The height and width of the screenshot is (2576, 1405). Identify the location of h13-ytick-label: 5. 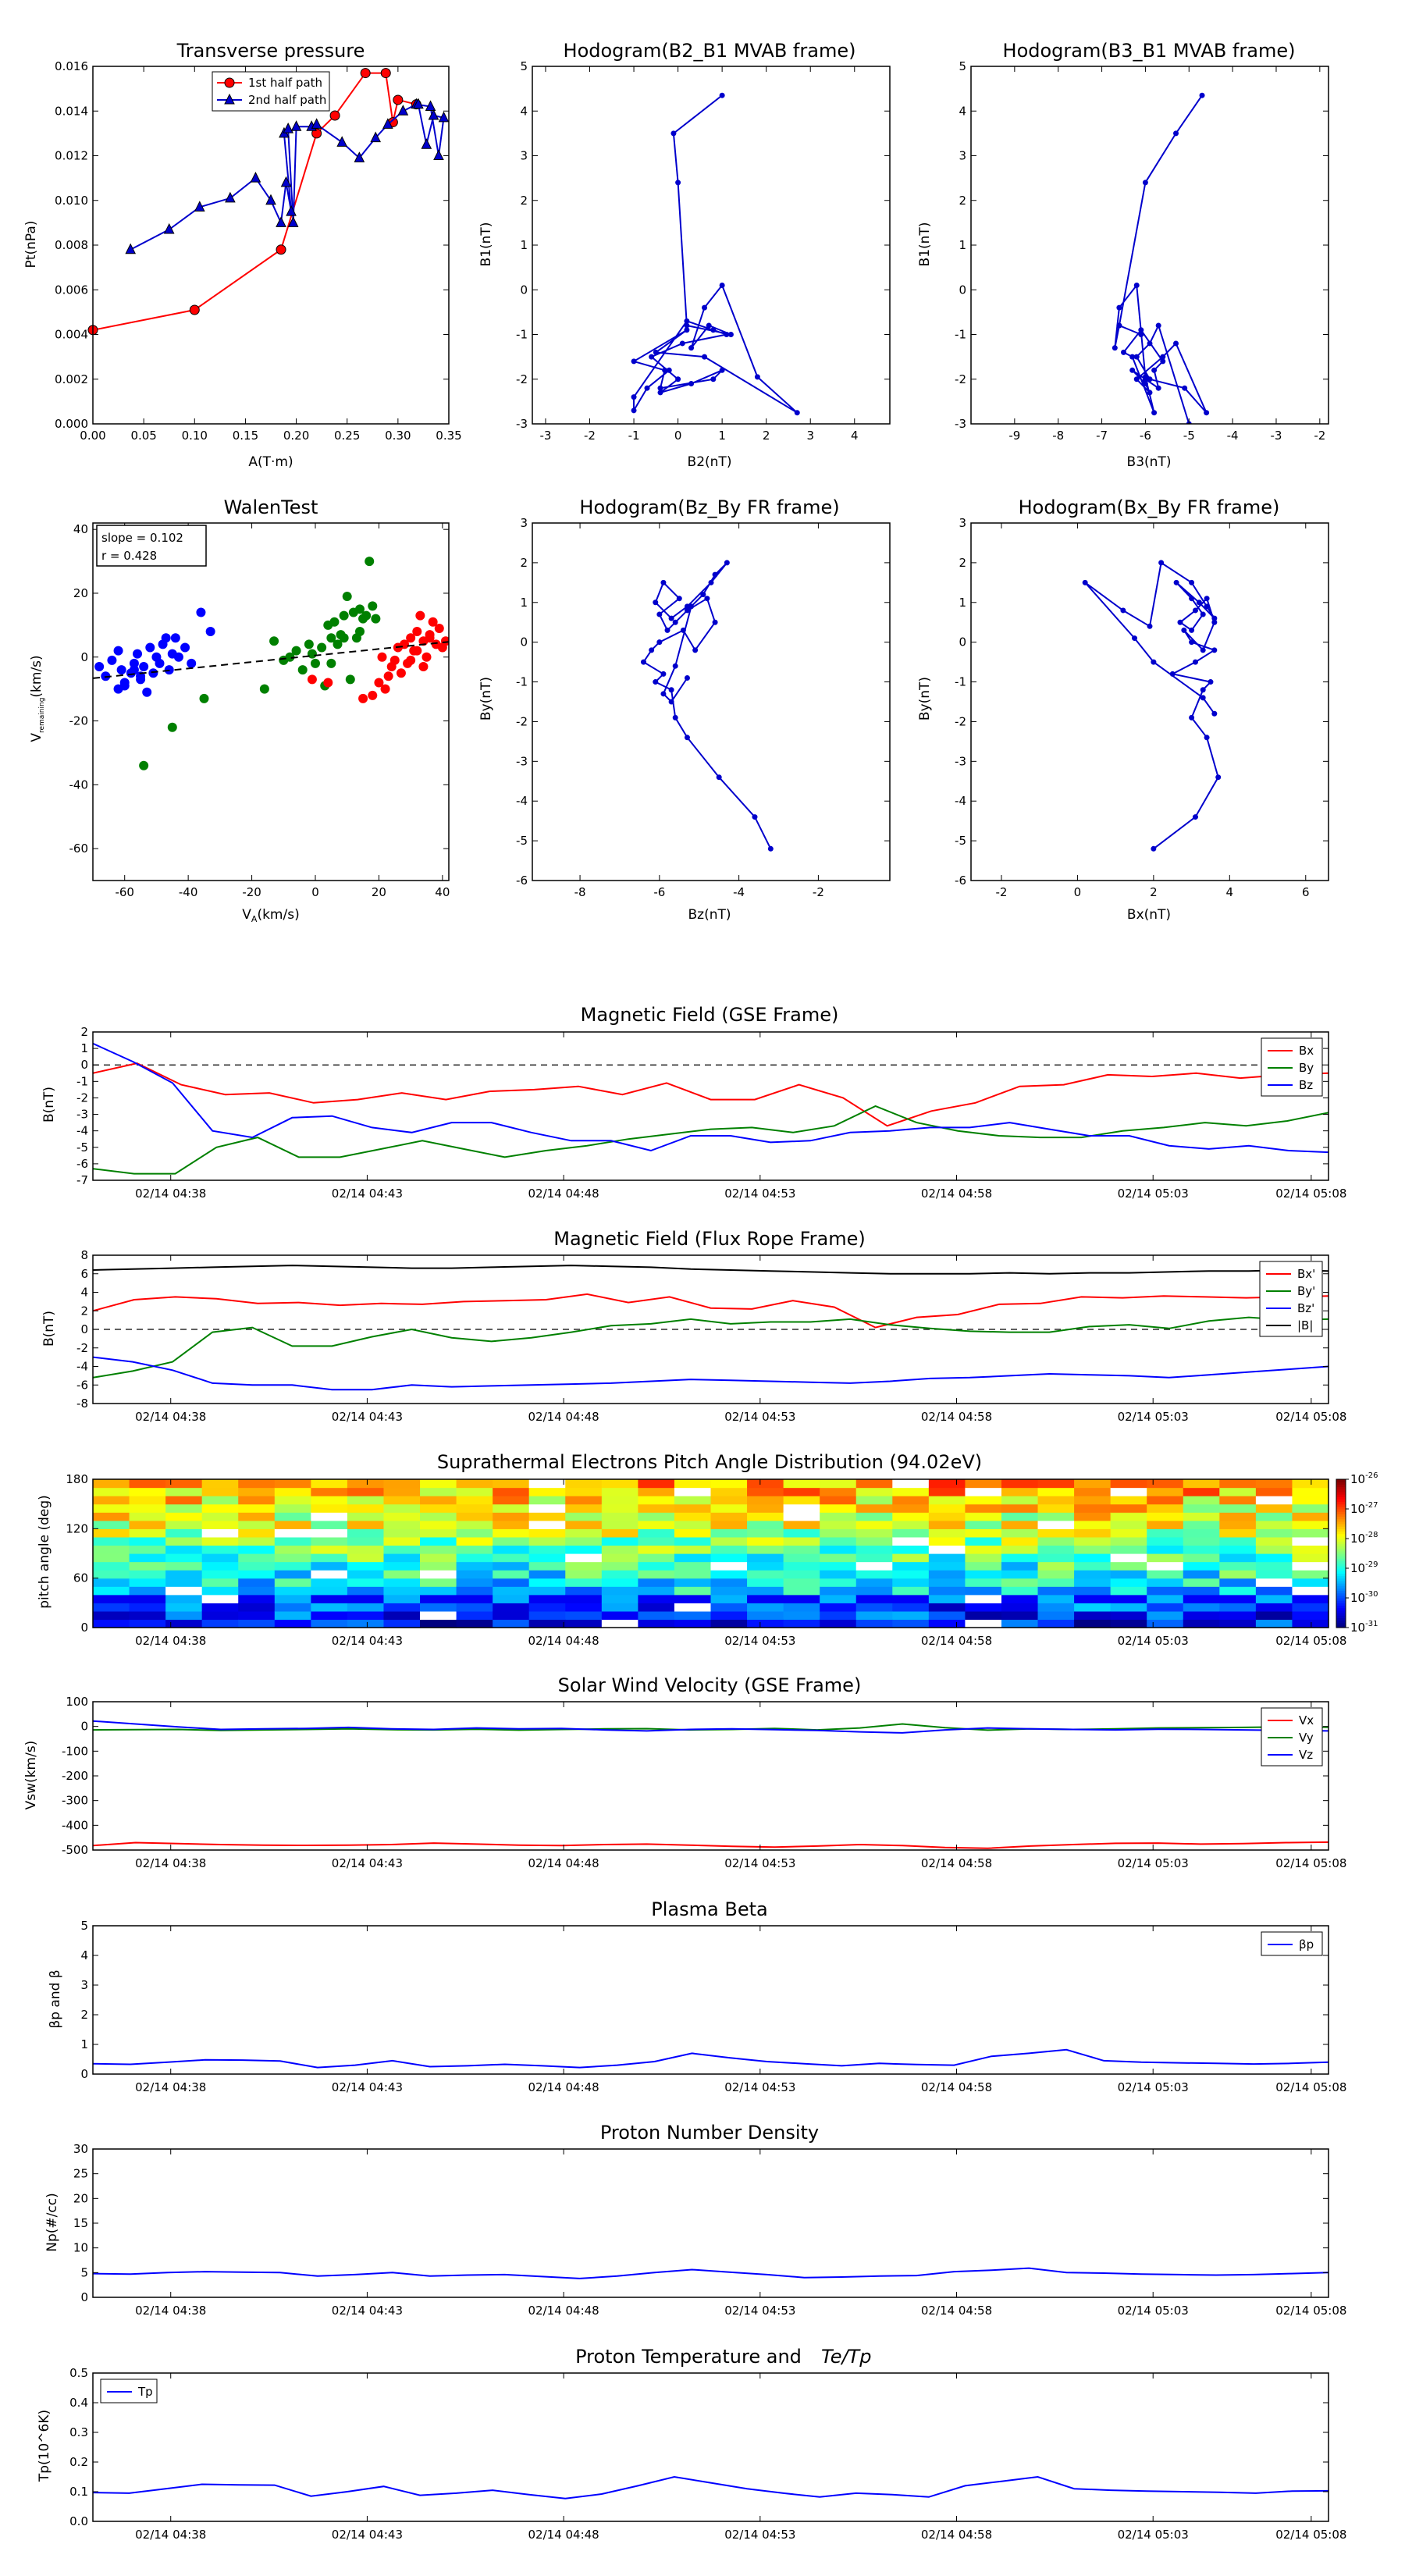
(962, 66).